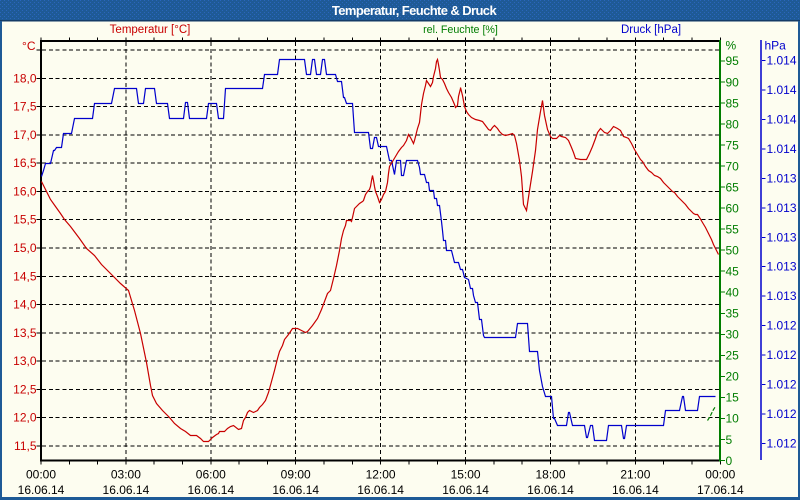 The width and height of the screenshot is (800, 500). I want to click on svg-text: 50, so click(733, 251).